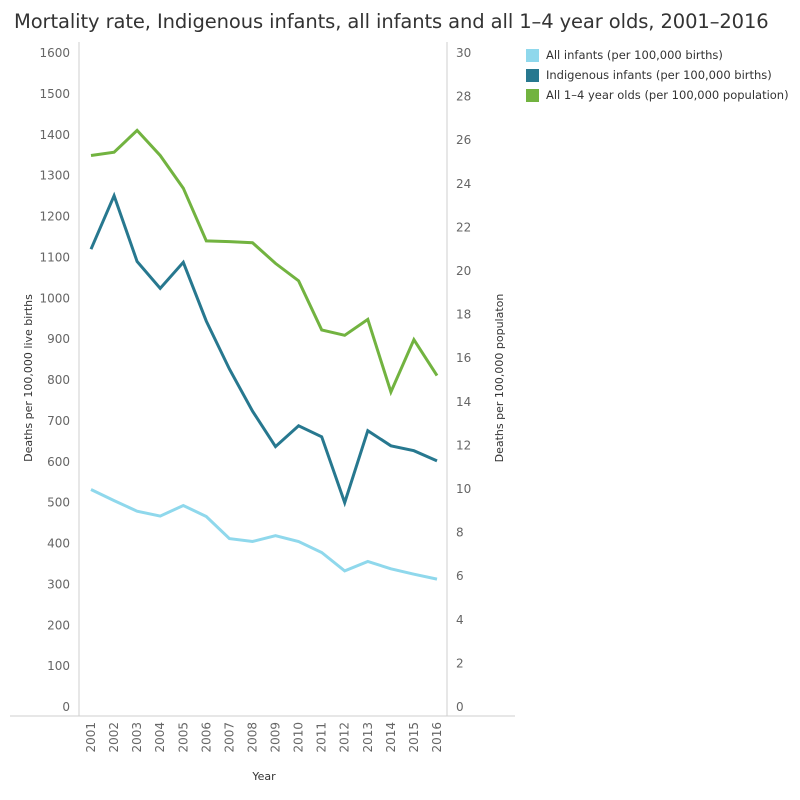  Describe the element at coordinates (252, 737) in the screenshot. I see `x-tick-label: 2008` at that location.